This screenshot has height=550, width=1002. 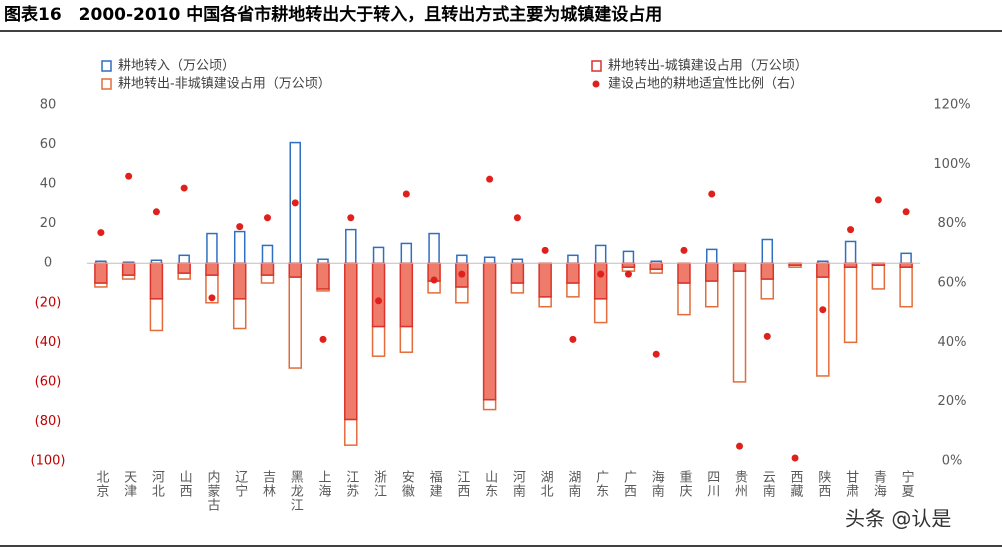 What do you see at coordinates (708, 66) in the screenshot?
I see `legend-label: 耕地转出-城镇建设占用（万公顷）` at bounding box center [708, 66].